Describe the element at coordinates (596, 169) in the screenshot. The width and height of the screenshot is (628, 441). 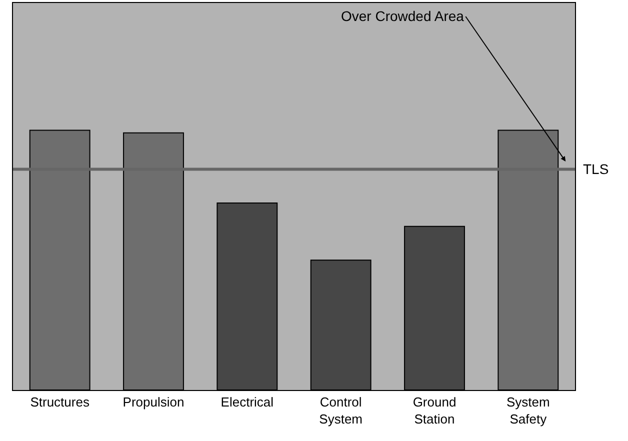
I see `ref-line-label: TLS` at that location.